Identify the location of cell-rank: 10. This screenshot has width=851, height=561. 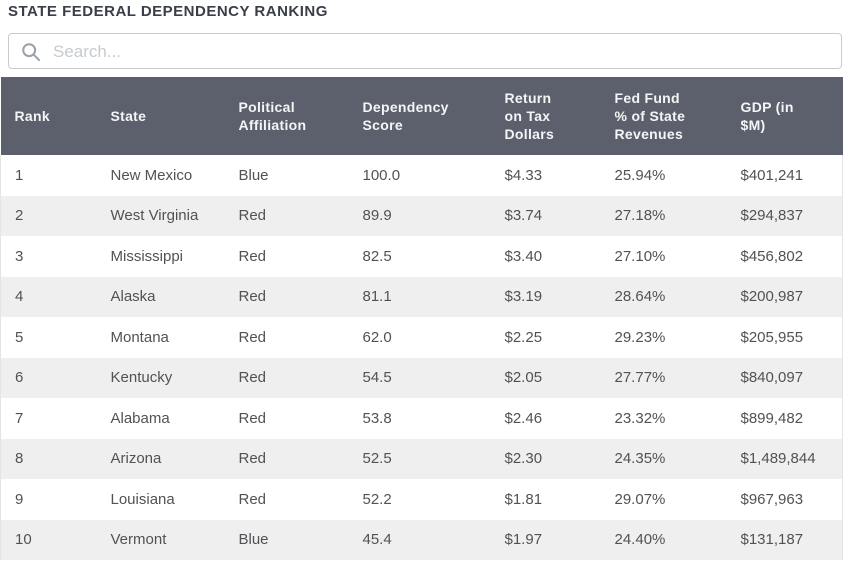
(48, 539).